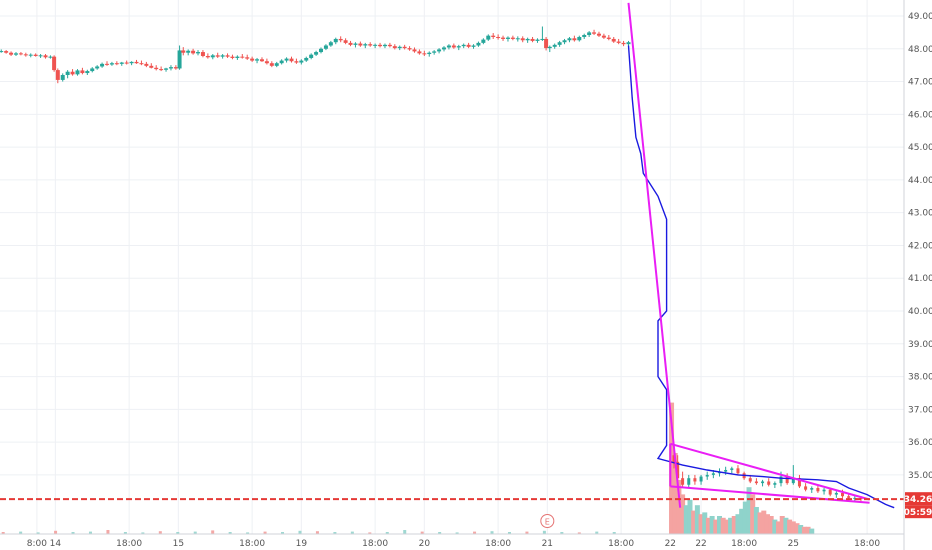  Describe the element at coordinates (918, 499) in the screenshot. I see `last-price-tag` at that location.